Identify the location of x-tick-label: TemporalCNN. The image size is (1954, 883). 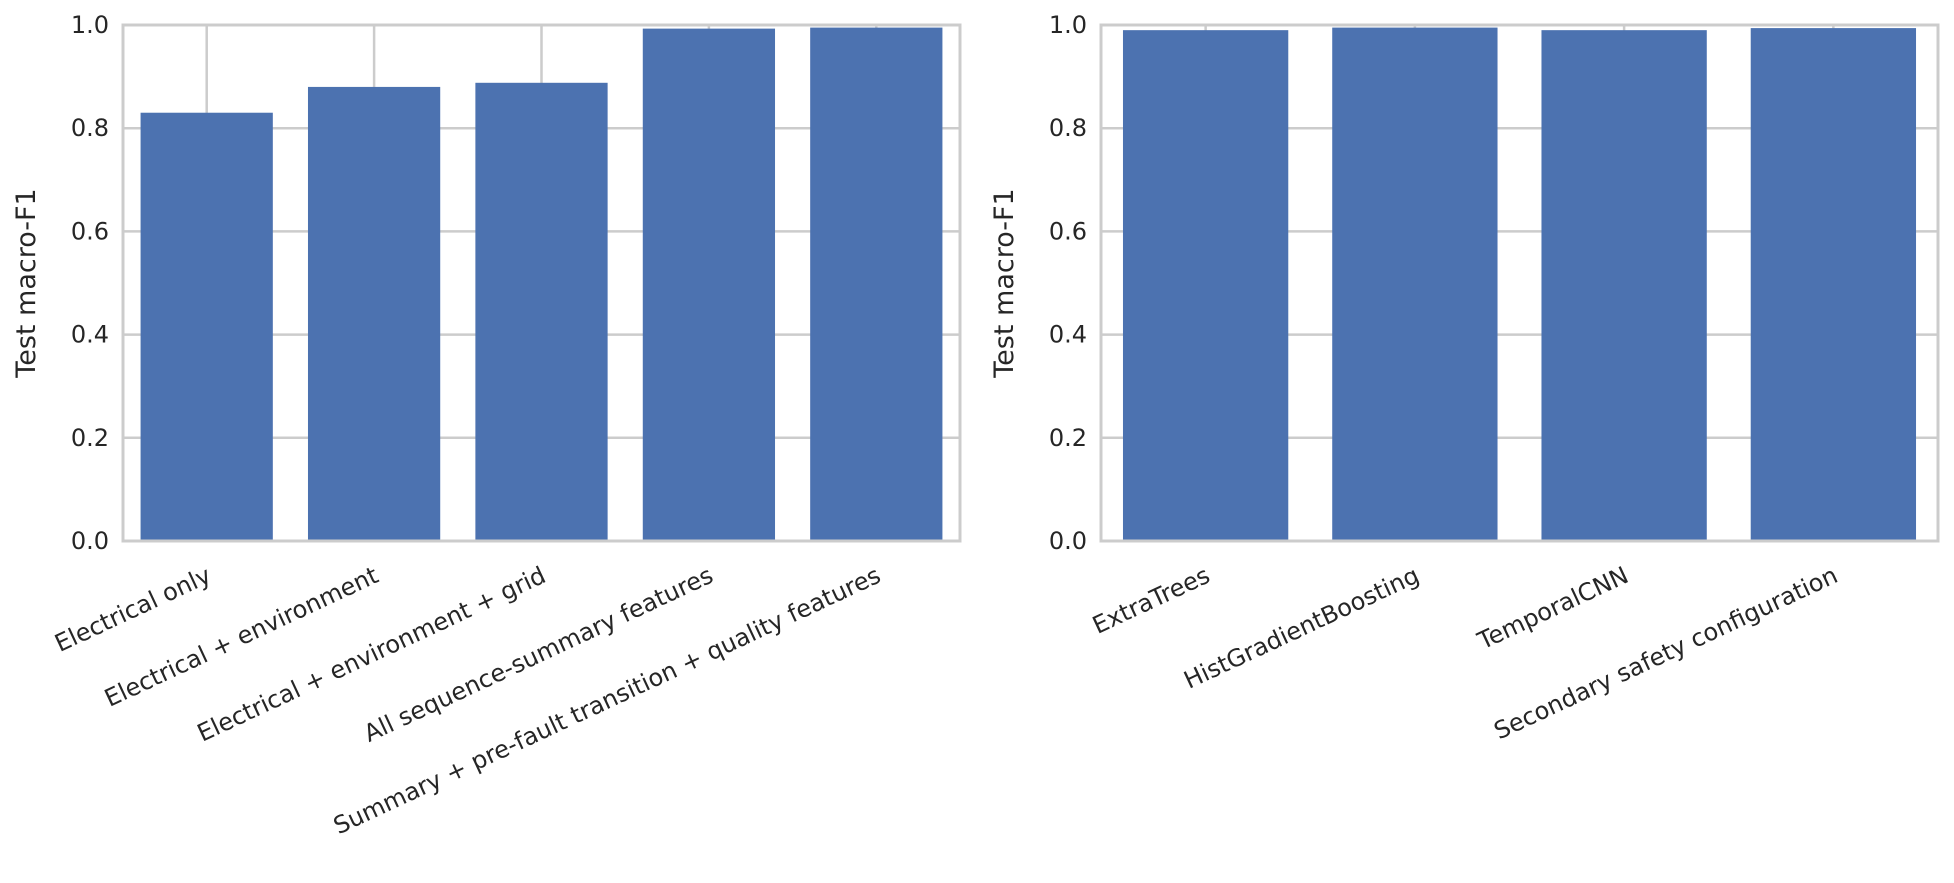
(1553, 608).